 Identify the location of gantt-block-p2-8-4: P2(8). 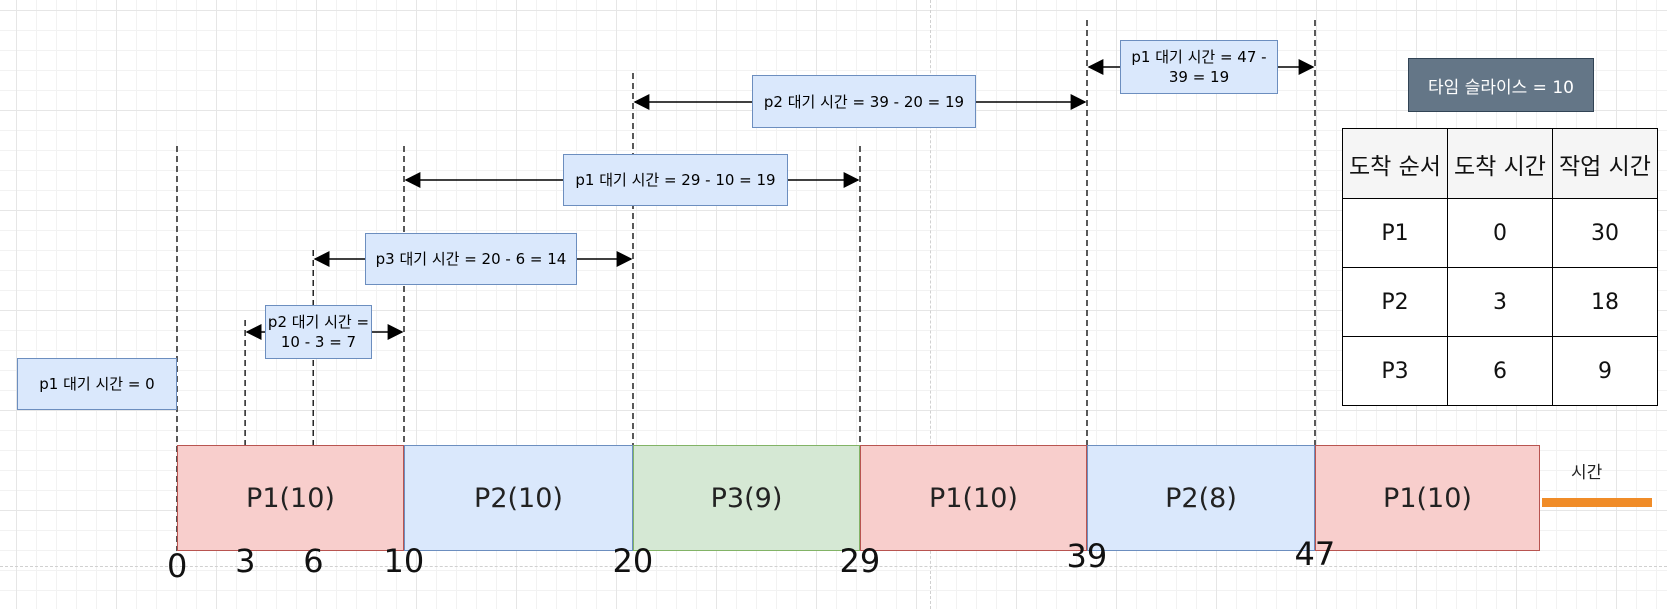
(1201, 498).